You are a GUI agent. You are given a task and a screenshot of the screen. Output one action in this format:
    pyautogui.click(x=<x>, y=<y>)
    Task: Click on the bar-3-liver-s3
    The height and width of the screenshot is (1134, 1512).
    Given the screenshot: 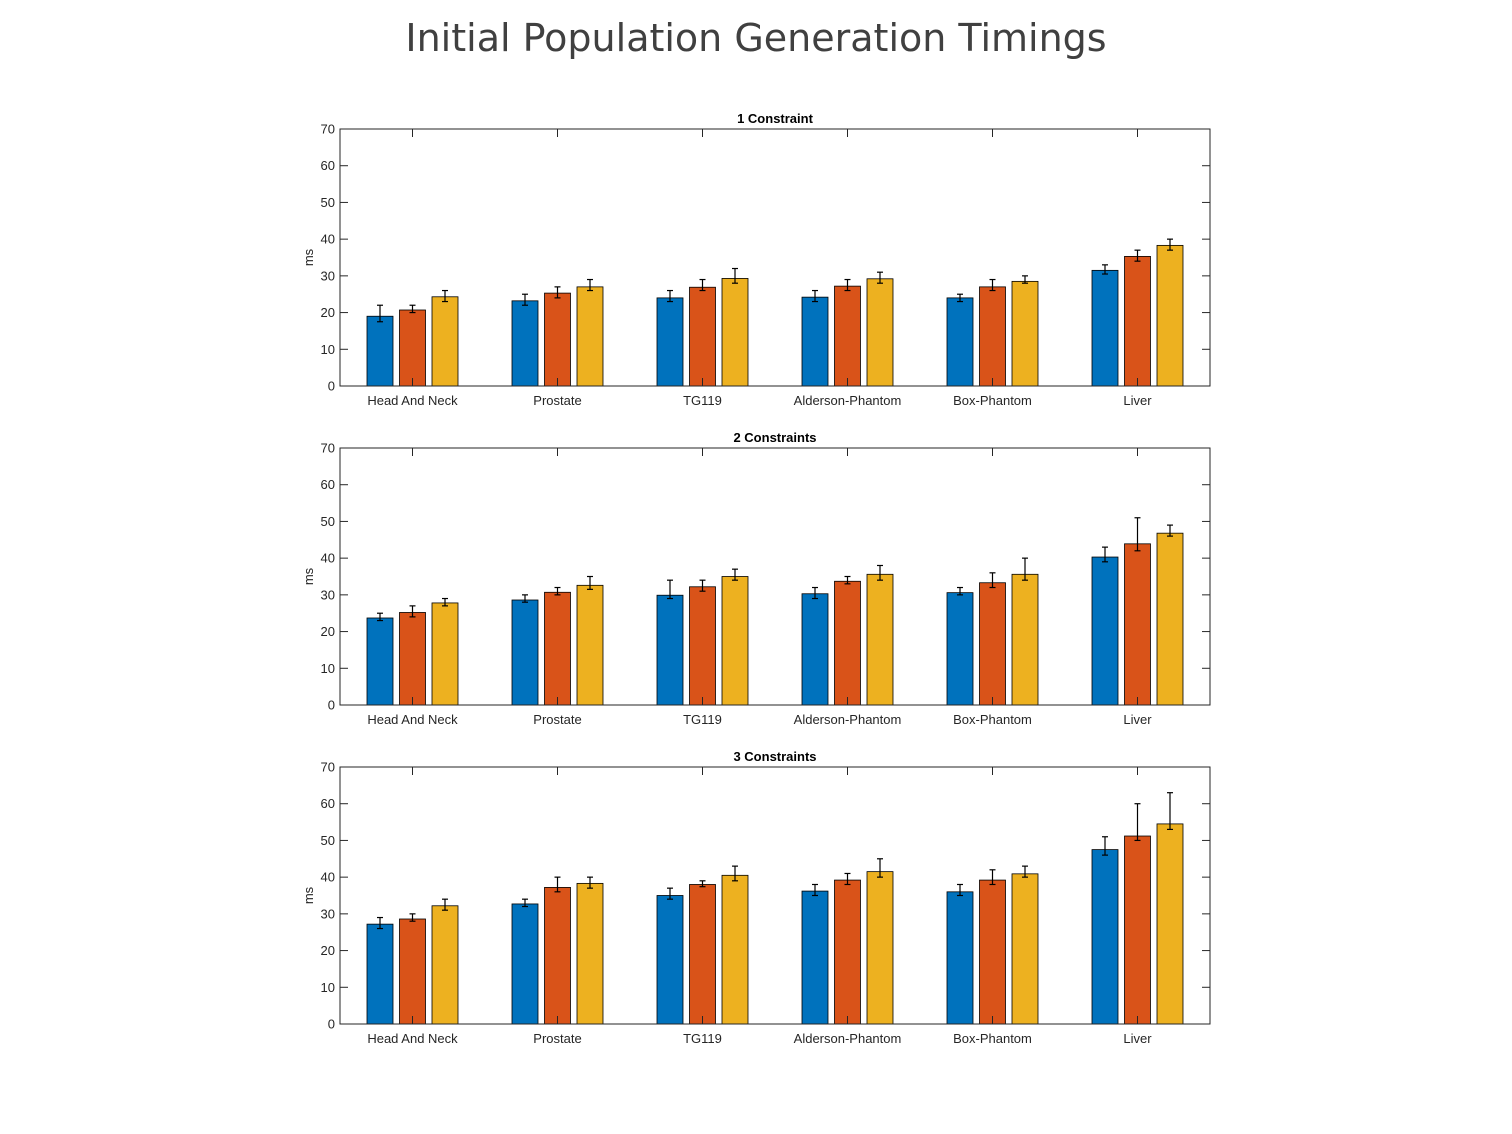 What is the action you would take?
    pyautogui.click(x=1170, y=924)
    